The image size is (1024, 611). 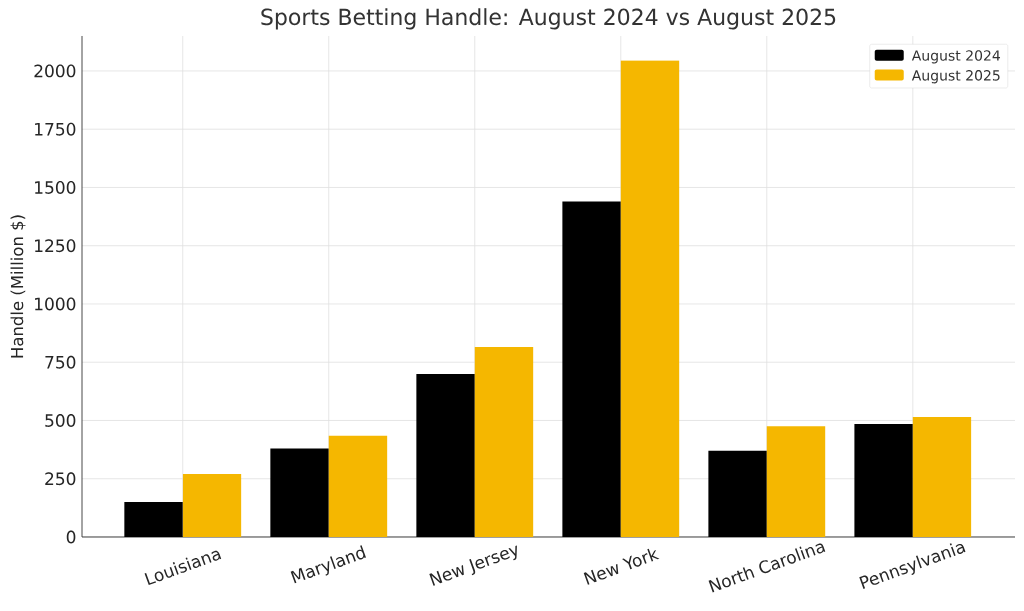 What do you see at coordinates (55, 246) in the screenshot?
I see `y-tick-label: 1250` at bounding box center [55, 246].